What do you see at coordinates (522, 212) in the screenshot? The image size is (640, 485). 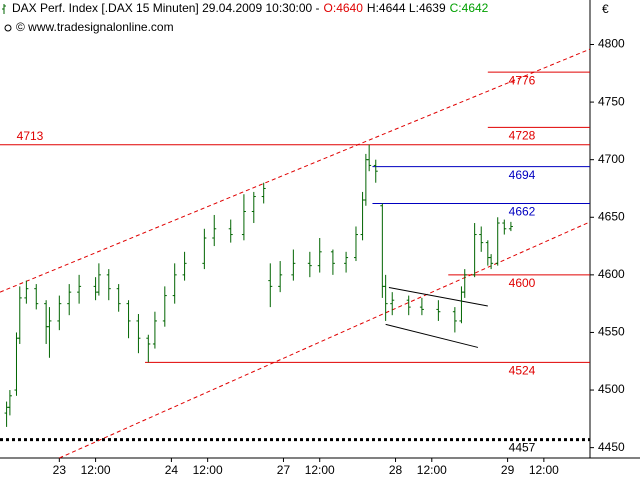 I see `level-label: 4662` at bounding box center [522, 212].